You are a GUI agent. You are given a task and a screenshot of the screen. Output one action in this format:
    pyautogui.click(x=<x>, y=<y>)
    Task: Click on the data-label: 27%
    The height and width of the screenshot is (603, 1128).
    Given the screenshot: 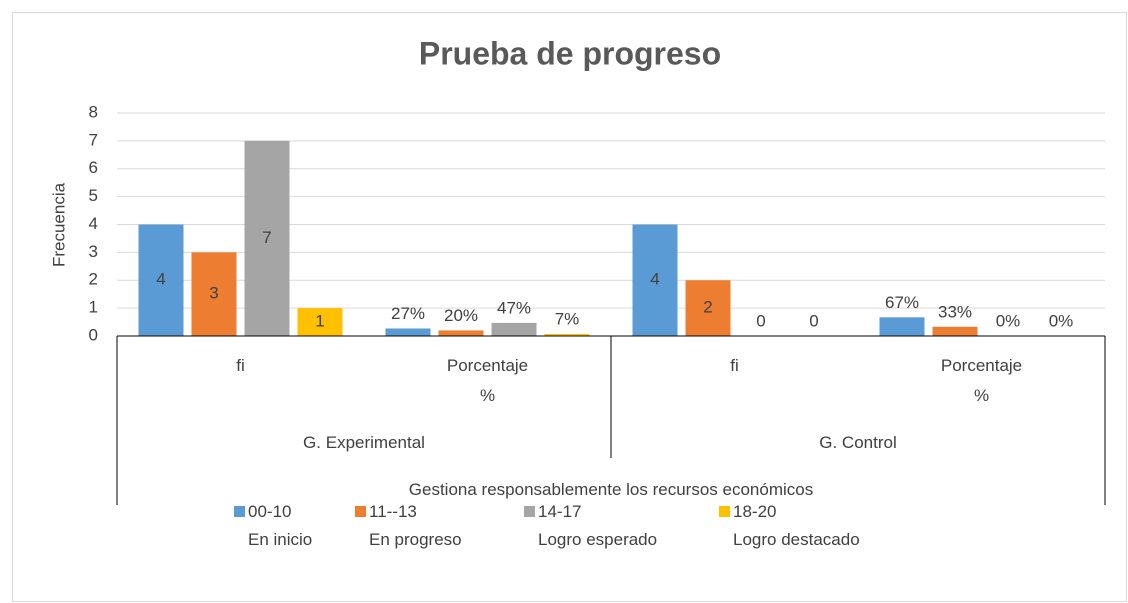 What is the action you would take?
    pyautogui.click(x=408, y=313)
    